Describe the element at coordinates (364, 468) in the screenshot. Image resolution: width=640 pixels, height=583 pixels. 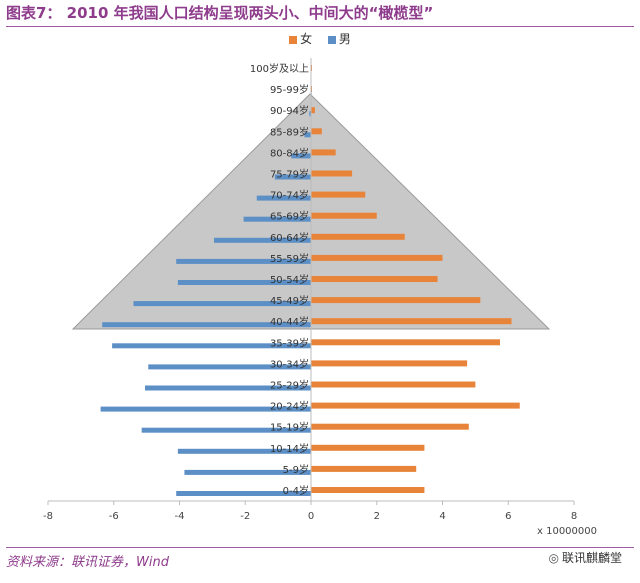
I see `bar-female-5-9岁` at that location.